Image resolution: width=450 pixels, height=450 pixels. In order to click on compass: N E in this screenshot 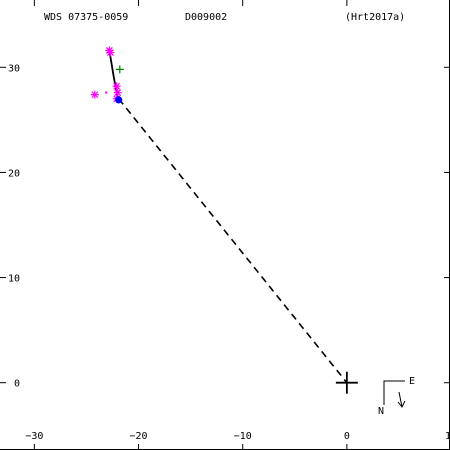, I will do `click(396, 396)`.